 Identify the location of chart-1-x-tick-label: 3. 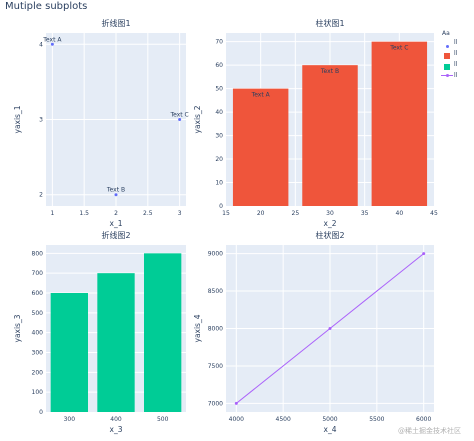
(180, 213).